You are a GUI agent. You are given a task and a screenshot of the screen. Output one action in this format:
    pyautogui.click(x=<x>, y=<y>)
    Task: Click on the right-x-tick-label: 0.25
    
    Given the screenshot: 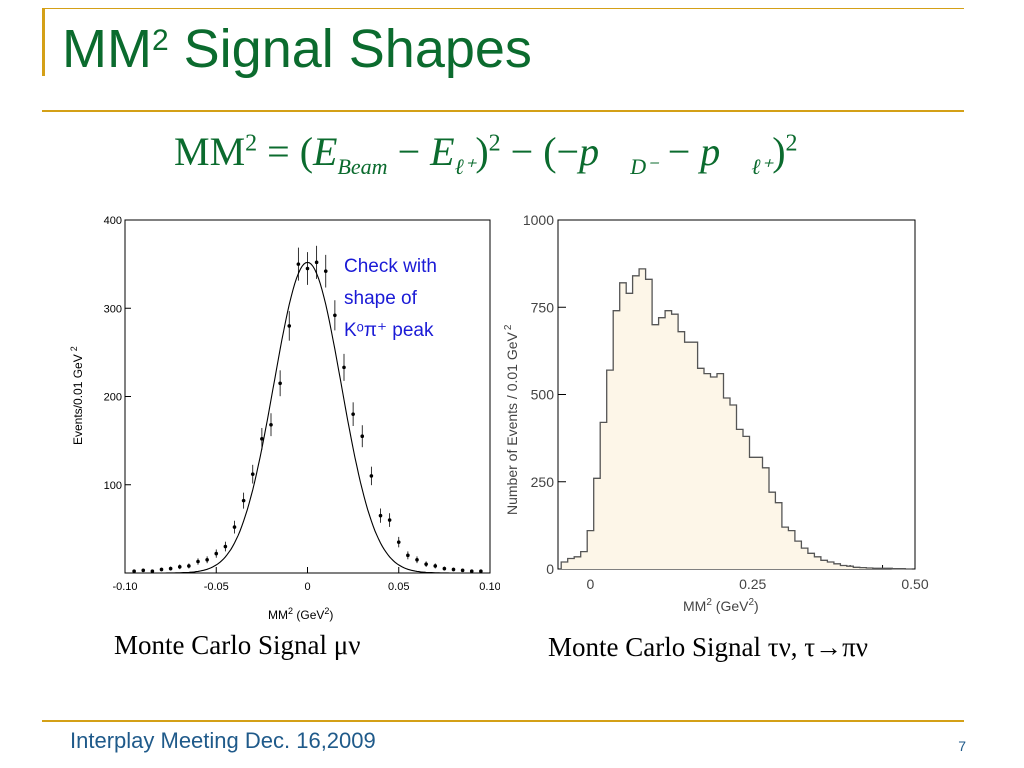 What is the action you would take?
    pyautogui.click(x=752, y=584)
    